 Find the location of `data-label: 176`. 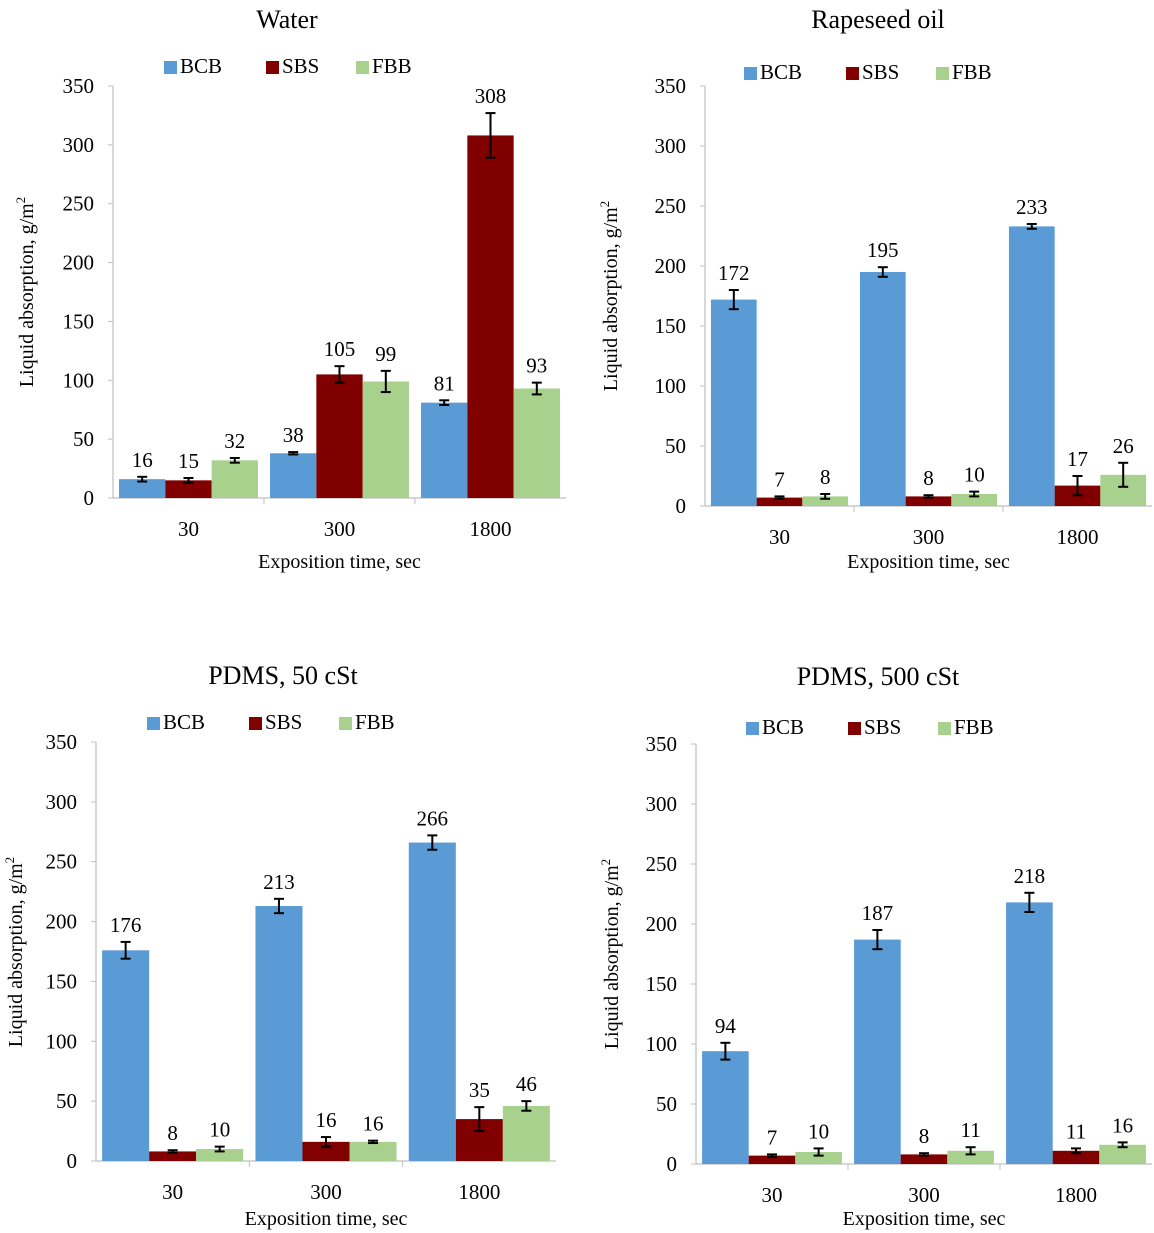

data-label: 176 is located at coordinates (126, 925).